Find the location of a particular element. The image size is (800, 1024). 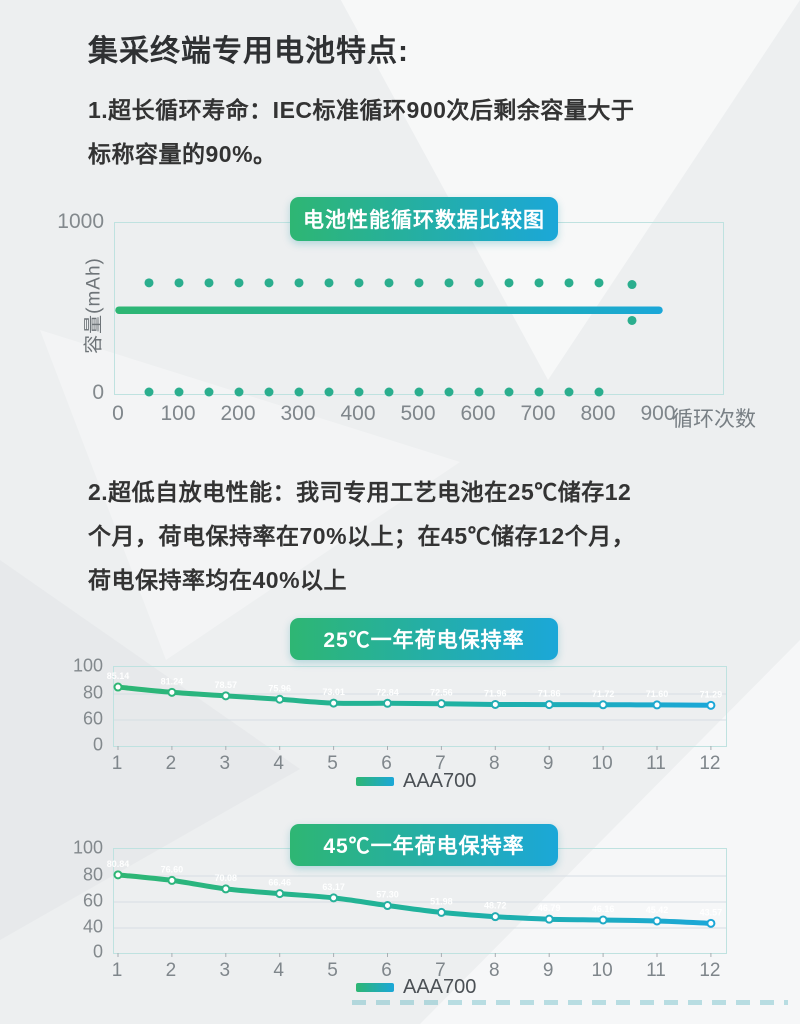

data-point-label: 75.96 is located at coordinates (279, 688).